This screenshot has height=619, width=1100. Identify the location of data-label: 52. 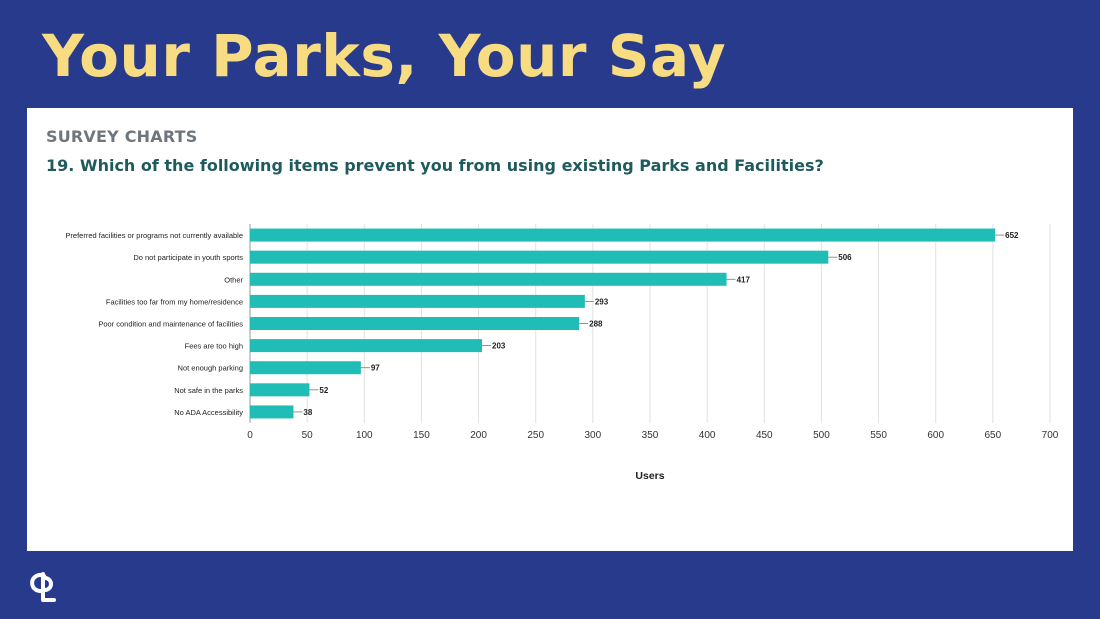
(323, 390).